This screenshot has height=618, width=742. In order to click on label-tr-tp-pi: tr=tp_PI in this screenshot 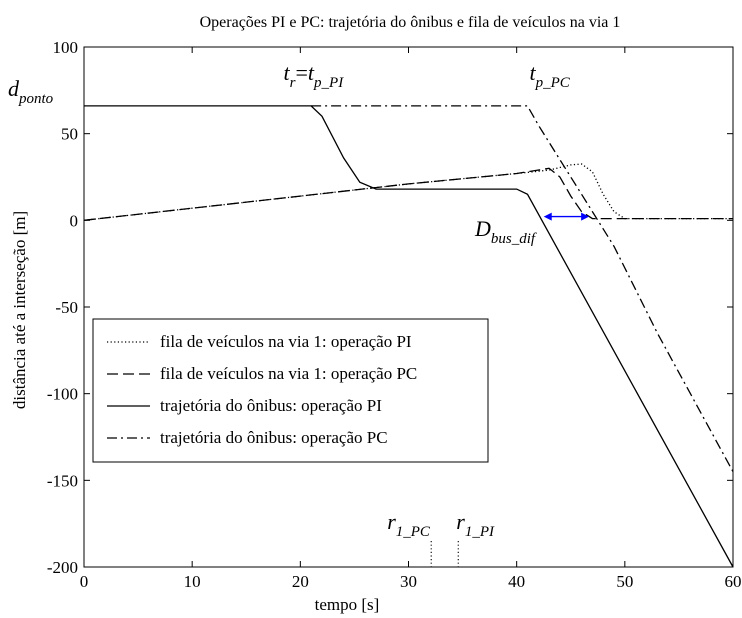, I will do `click(314, 75)`.